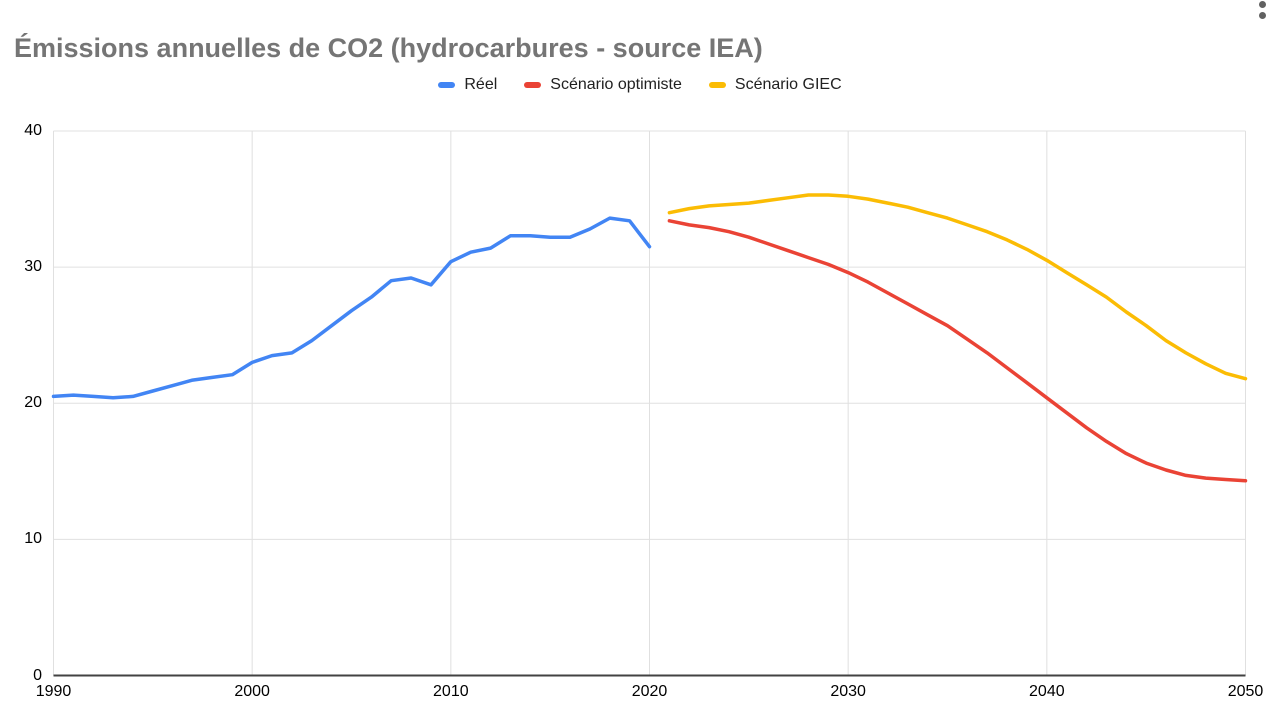  I want to click on x-axis-tick-label: 2000, so click(252, 691).